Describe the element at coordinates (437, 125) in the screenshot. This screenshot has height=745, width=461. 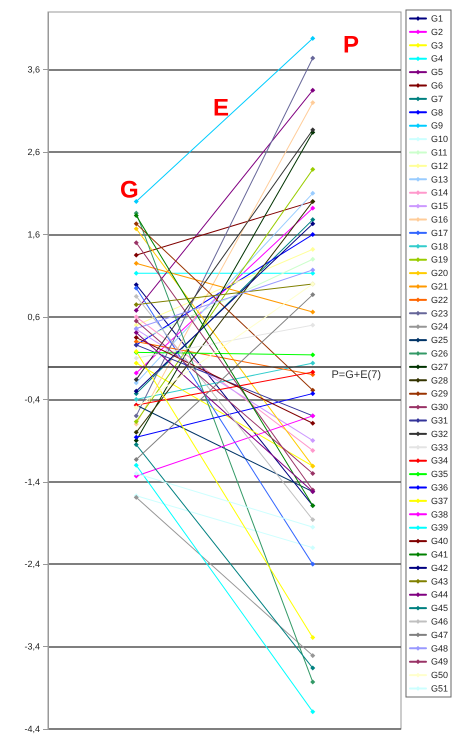
I see `legend-label: G9` at that location.